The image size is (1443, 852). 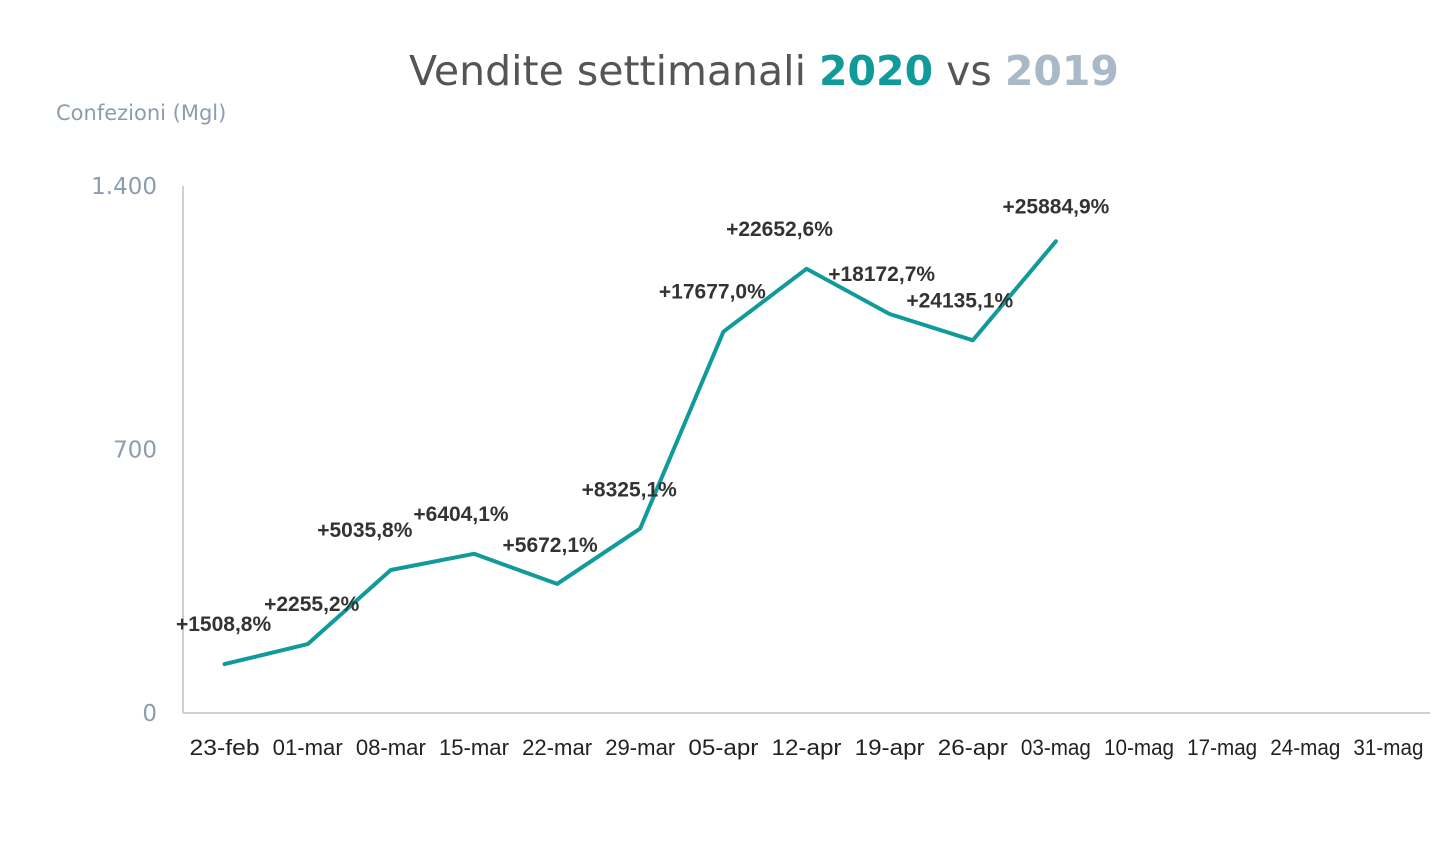 What do you see at coordinates (149, 714) in the screenshot?
I see `y-tick-label: 0` at bounding box center [149, 714].